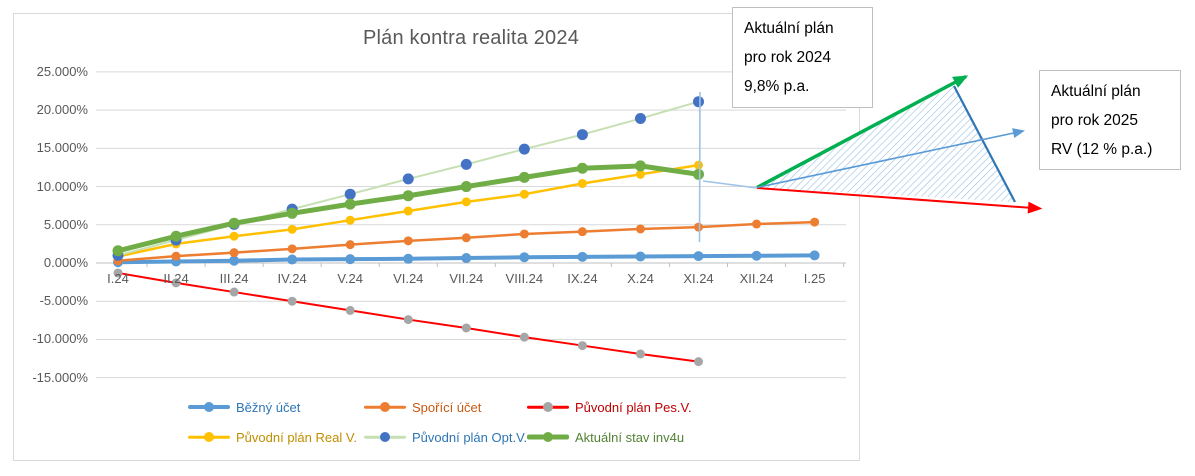 The image size is (1195, 476). Describe the element at coordinates (408, 278) in the screenshot. I see `x-axis-label: VI.24` at that location.